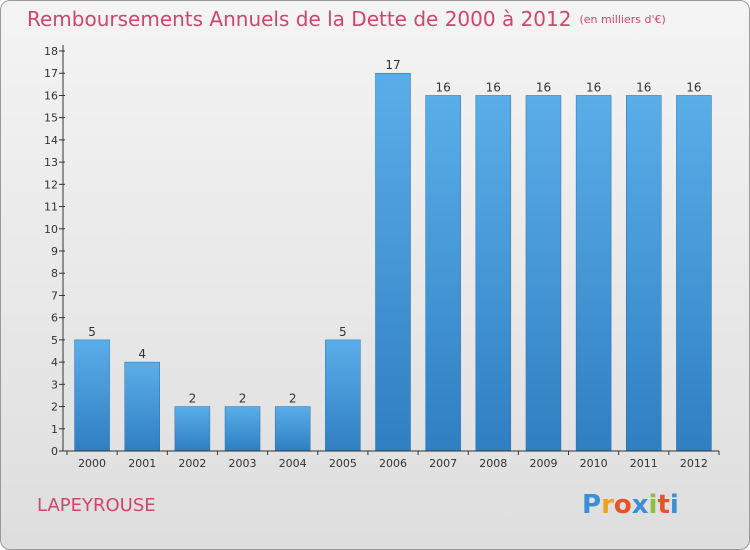 This screenshot has height=550, width=750. I want to click on y-tick-label-14: 14, so click(51, 140).